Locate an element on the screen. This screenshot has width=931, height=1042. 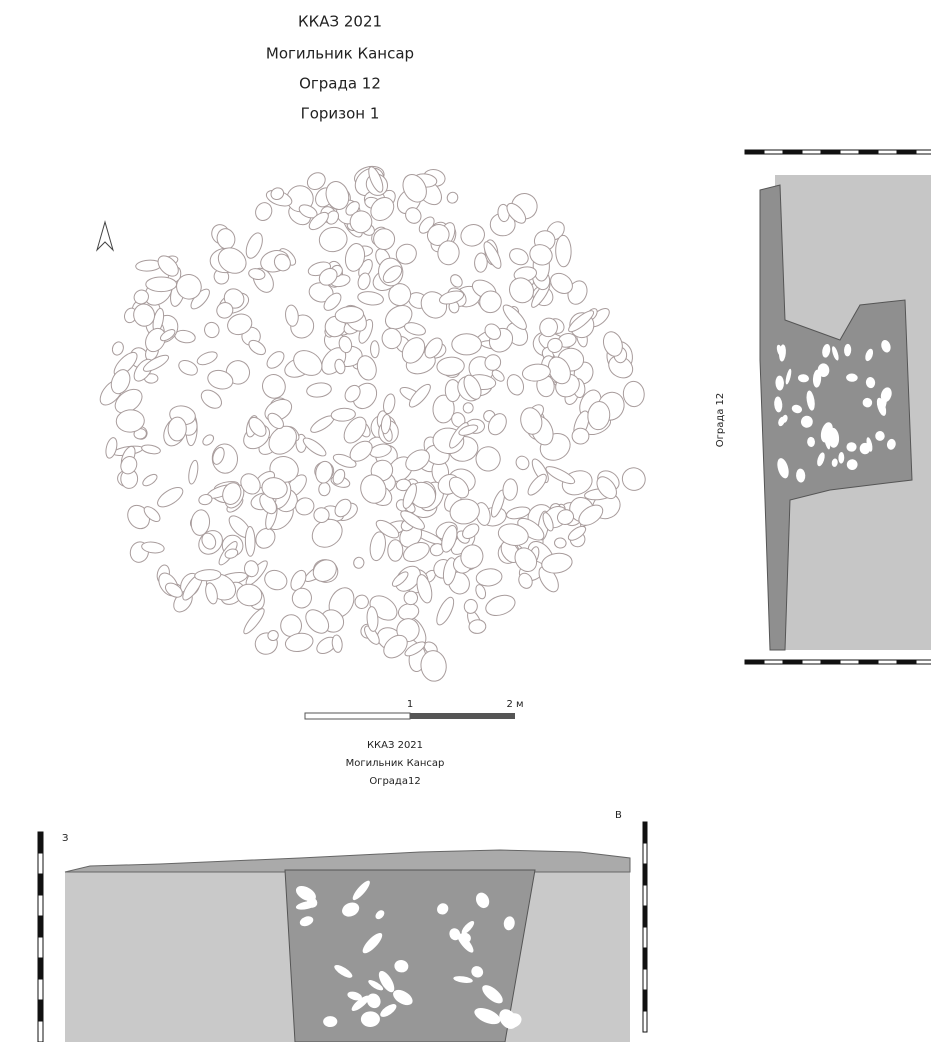
side-stones is located at coordinates (835, 411).